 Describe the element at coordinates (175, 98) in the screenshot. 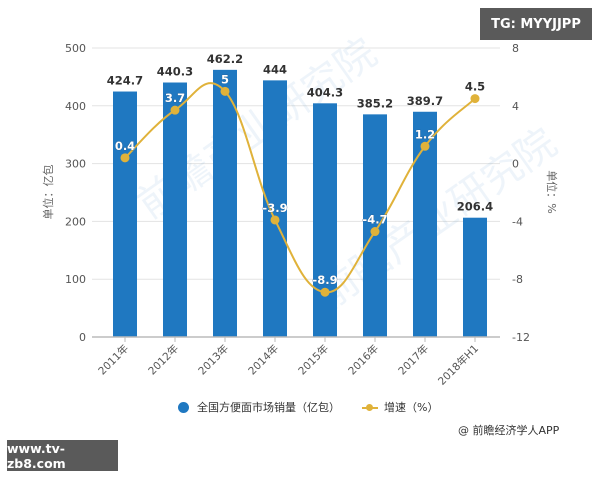

I see `growth-value-label: 3.7` at that location.